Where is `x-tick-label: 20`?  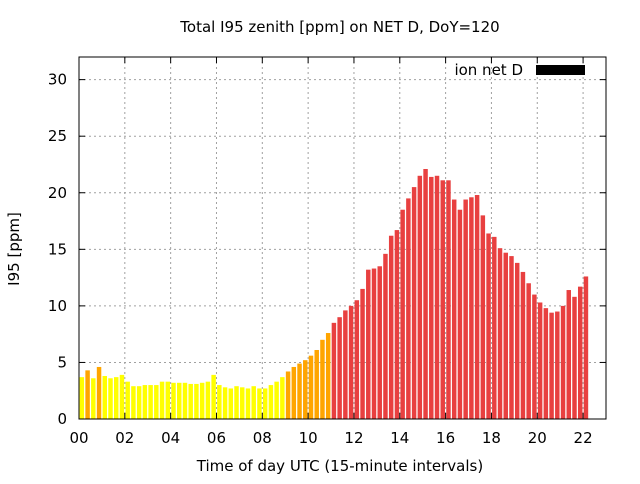
x-tick-label: 20 is located at coordinates (537, 438).